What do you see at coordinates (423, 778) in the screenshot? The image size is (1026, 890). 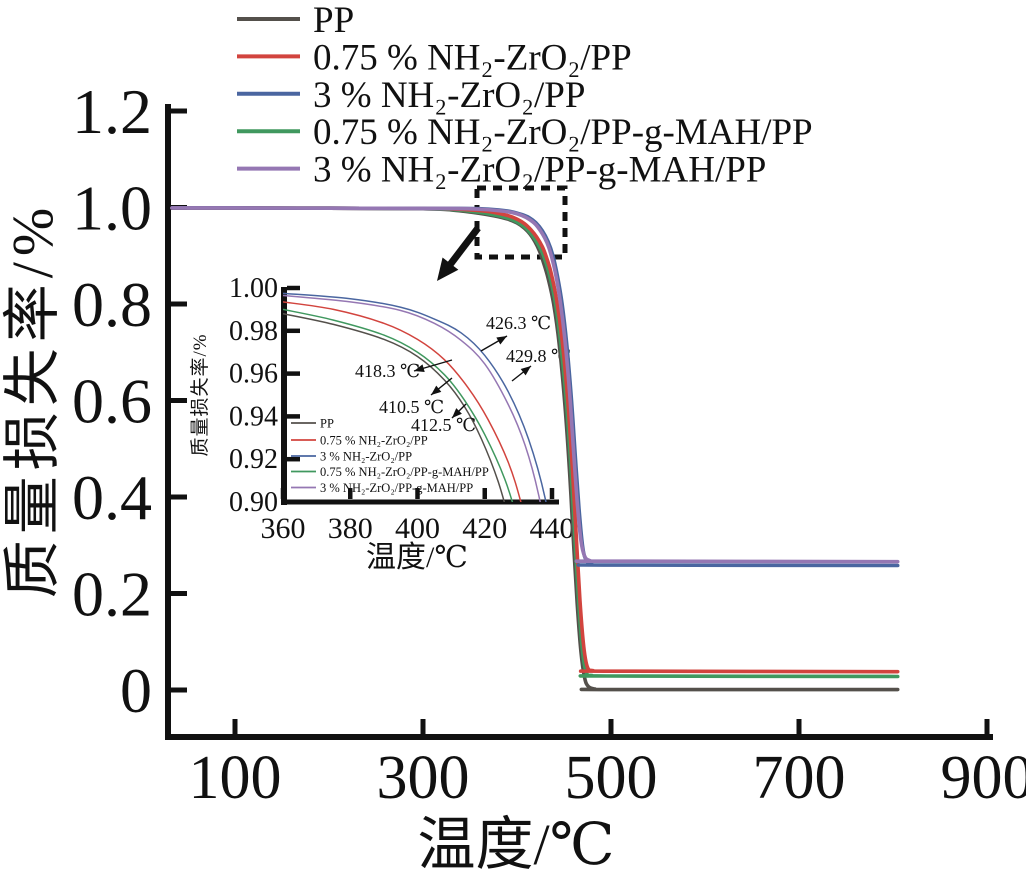 I see `x-tick-label: 300` at bounding box center [423, 778].